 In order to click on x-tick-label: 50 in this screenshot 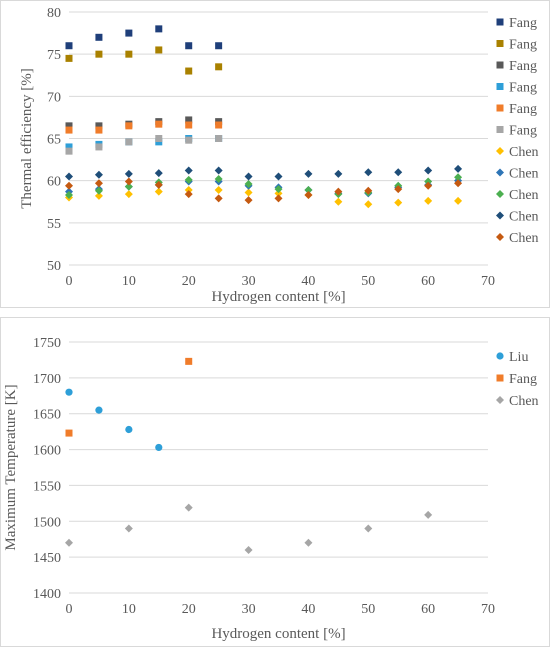, I will do `click(368, 609)`.